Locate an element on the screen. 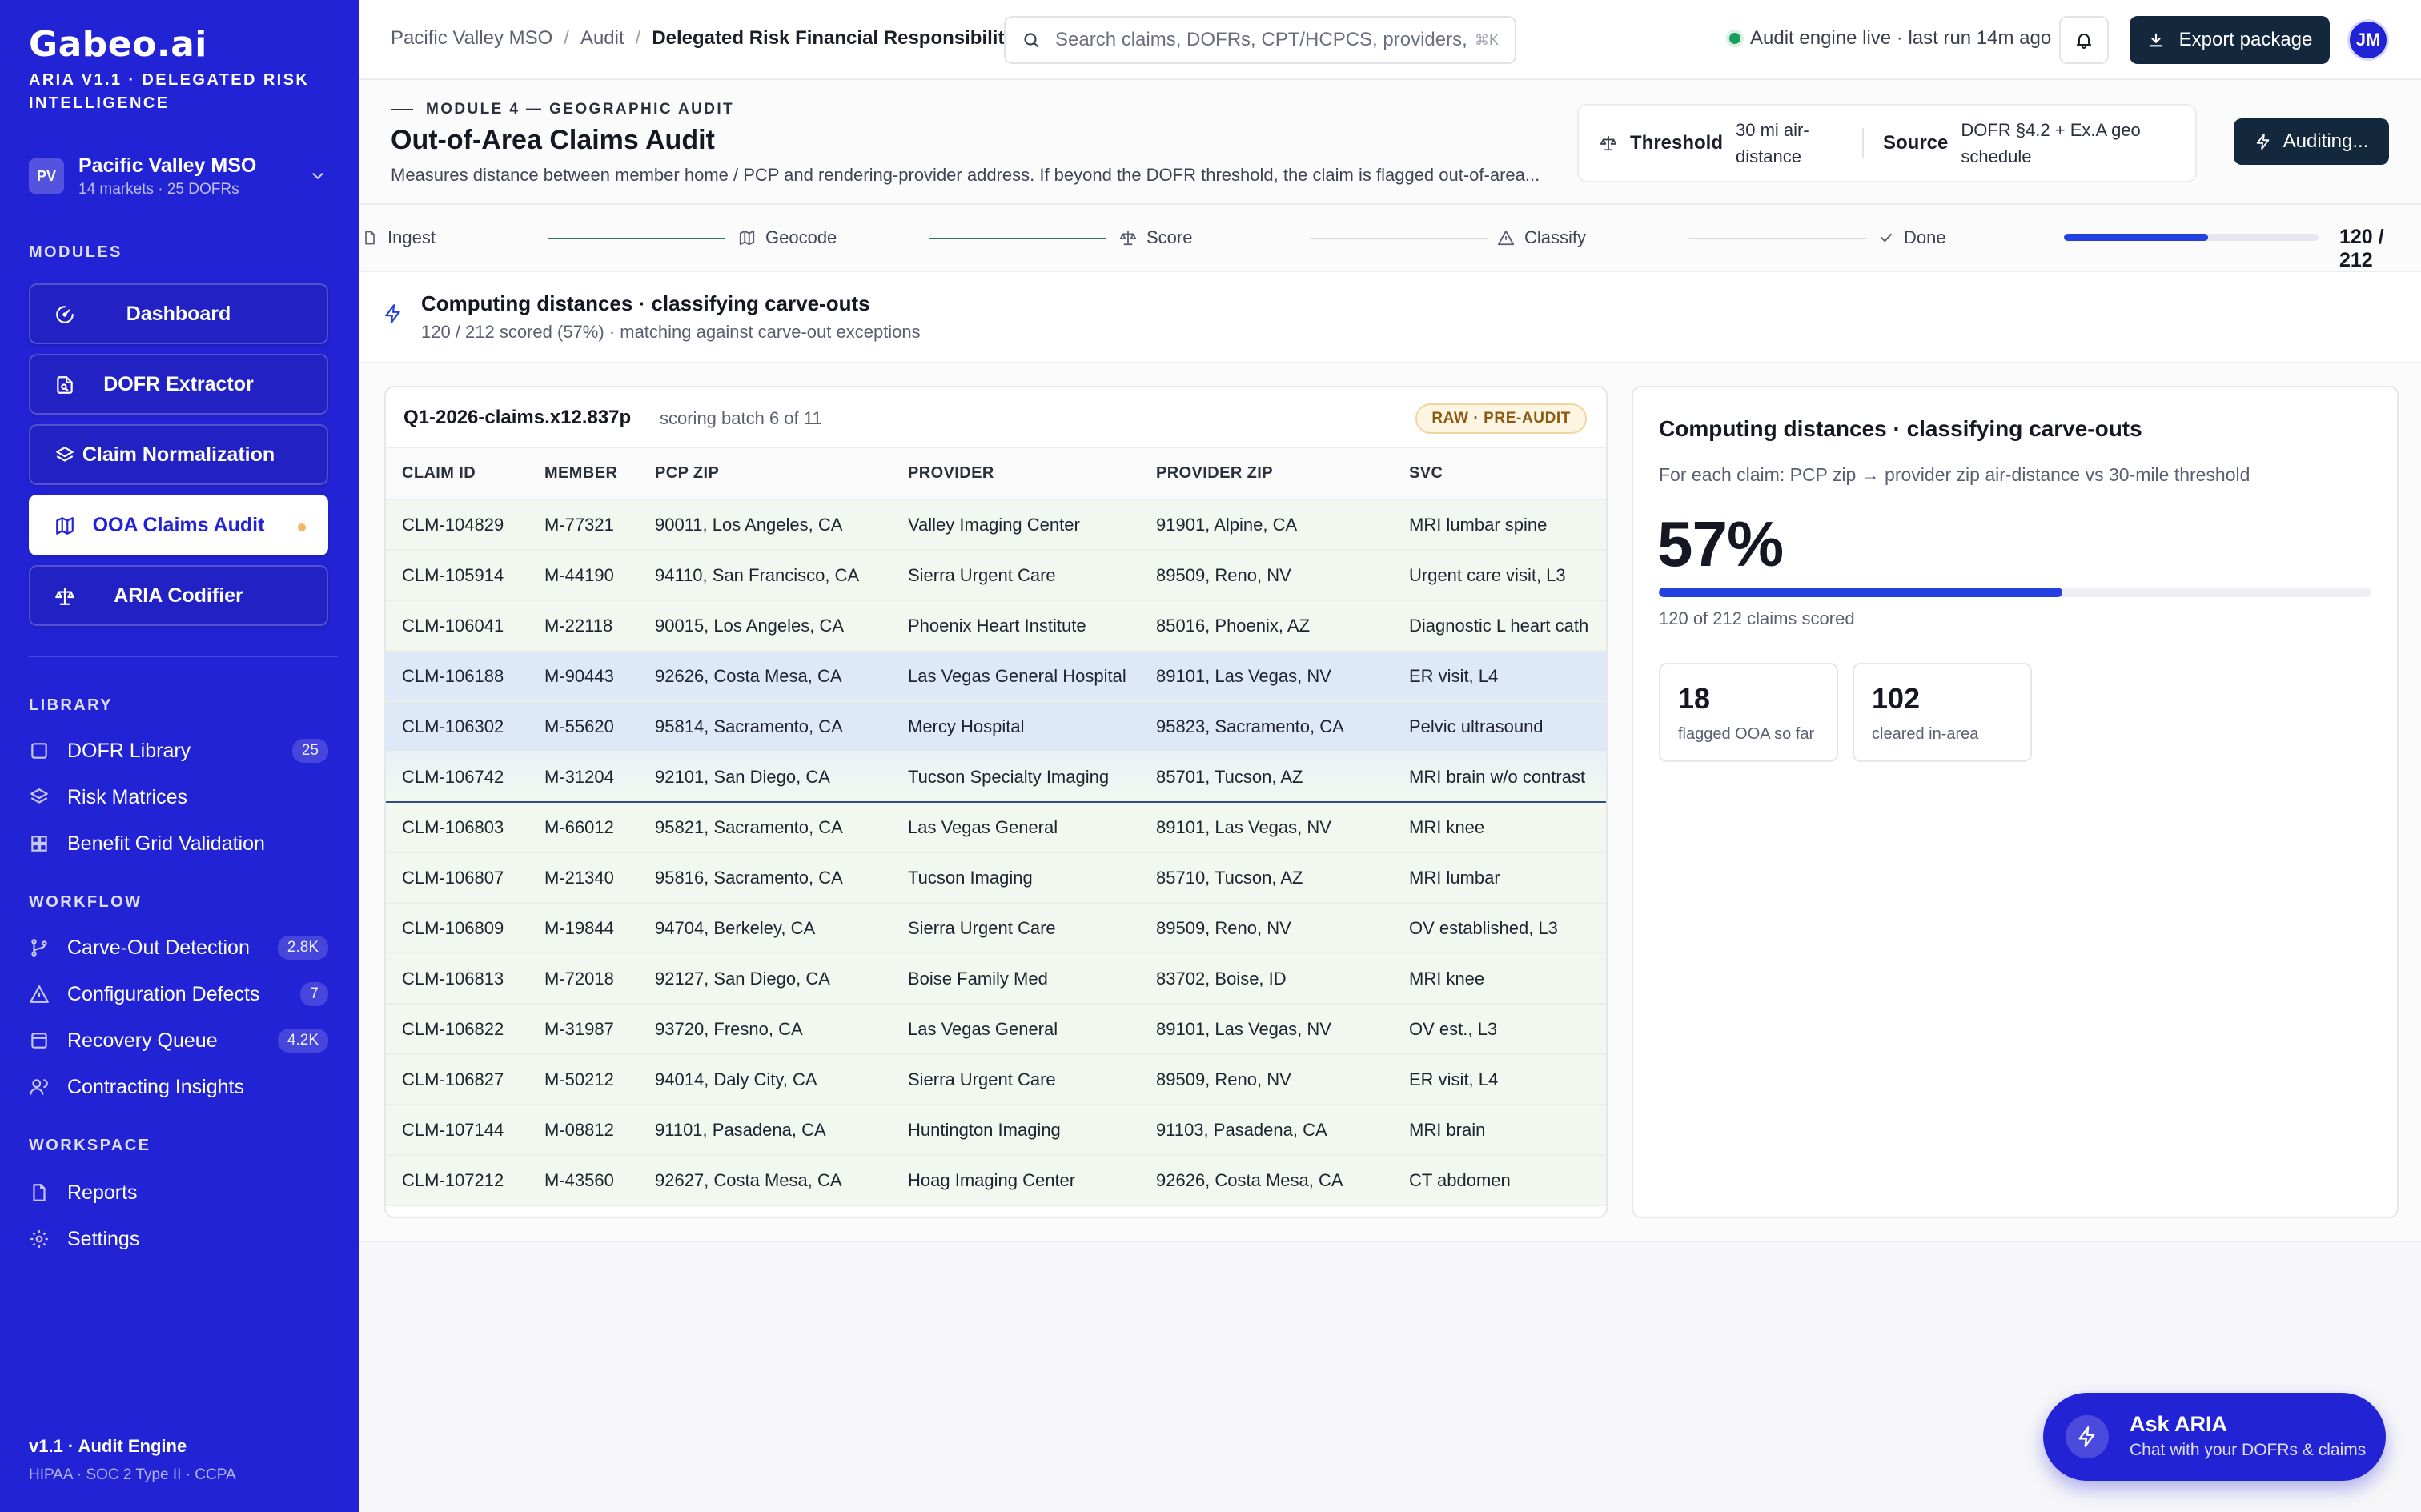 The image size is (2421, 1512). step-label: Geocode is located at coordinates (801, 237).